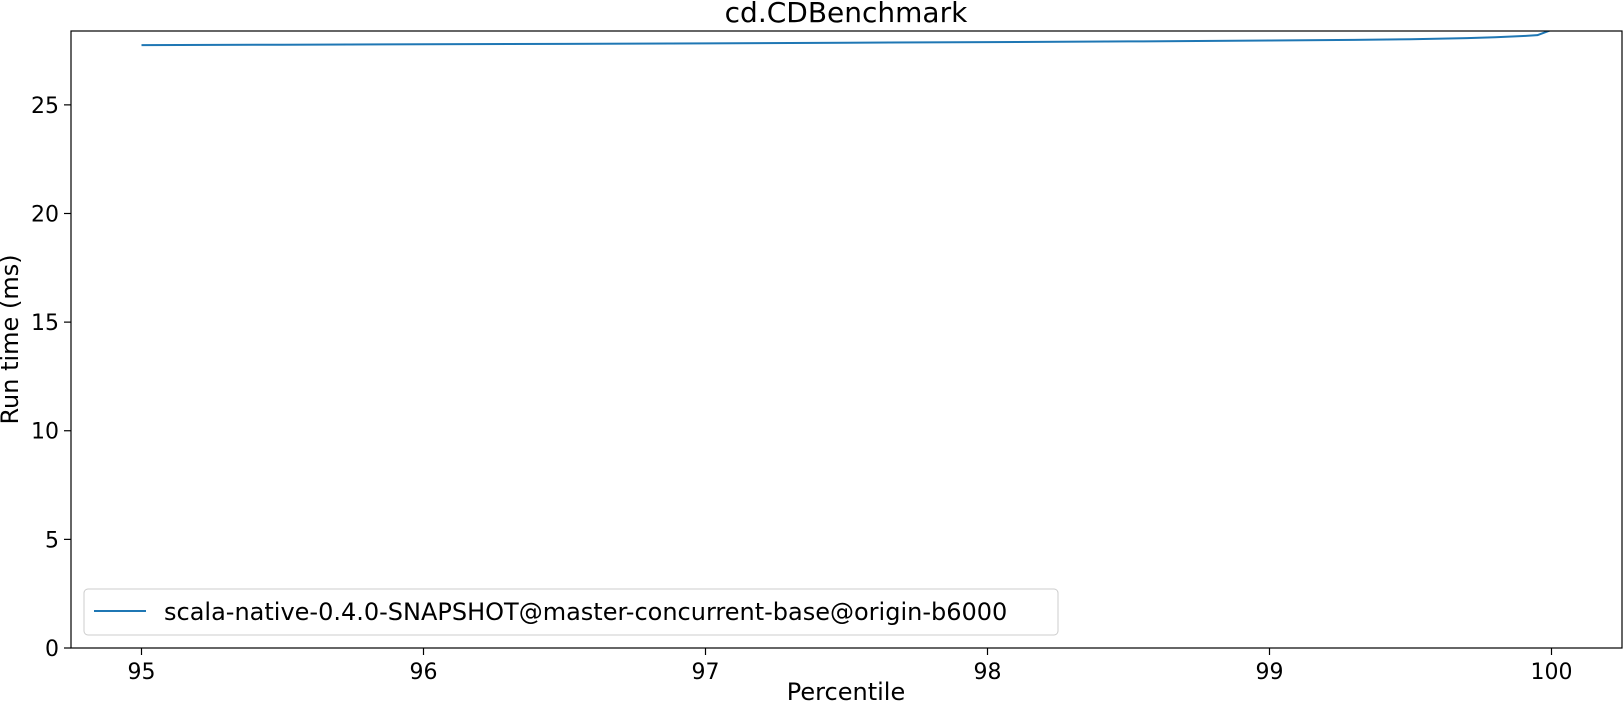  Describe the element at coordinates (45, 323) in the screenshot. I see `y-tick-label: 15` at that location.